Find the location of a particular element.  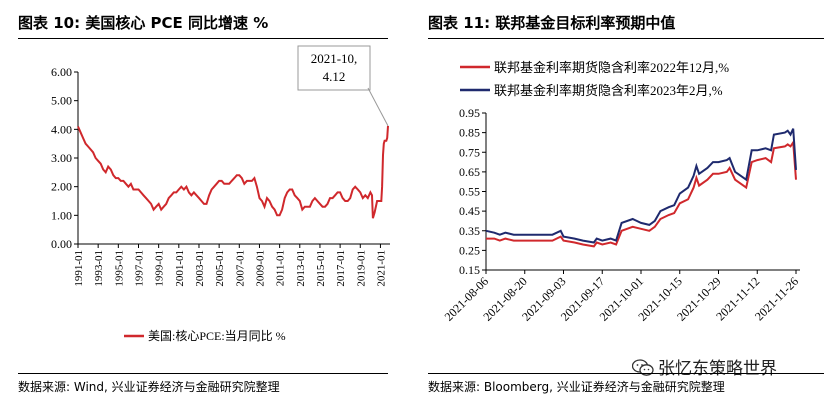

legend-label: 联邦基金利率期货隐含利率2023年2月,% is located at coordinates (608, 90).